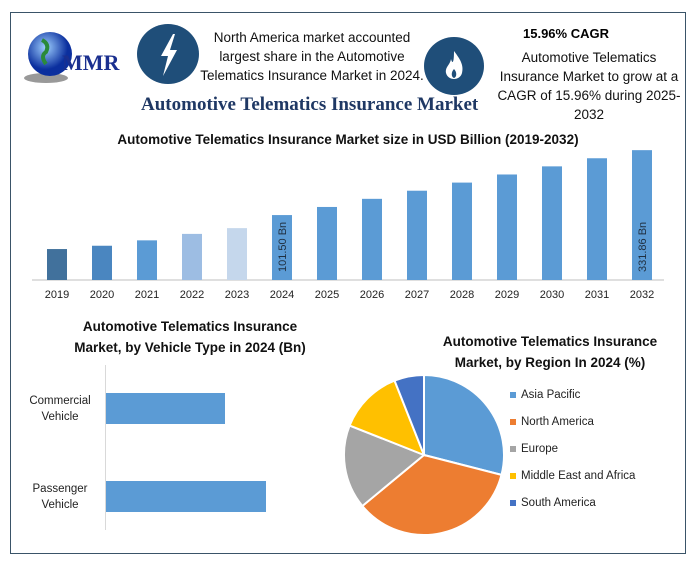 This screenshot has width=696, height=563. I want to click on legend-label: Asia Pacific, so click(551, 395).